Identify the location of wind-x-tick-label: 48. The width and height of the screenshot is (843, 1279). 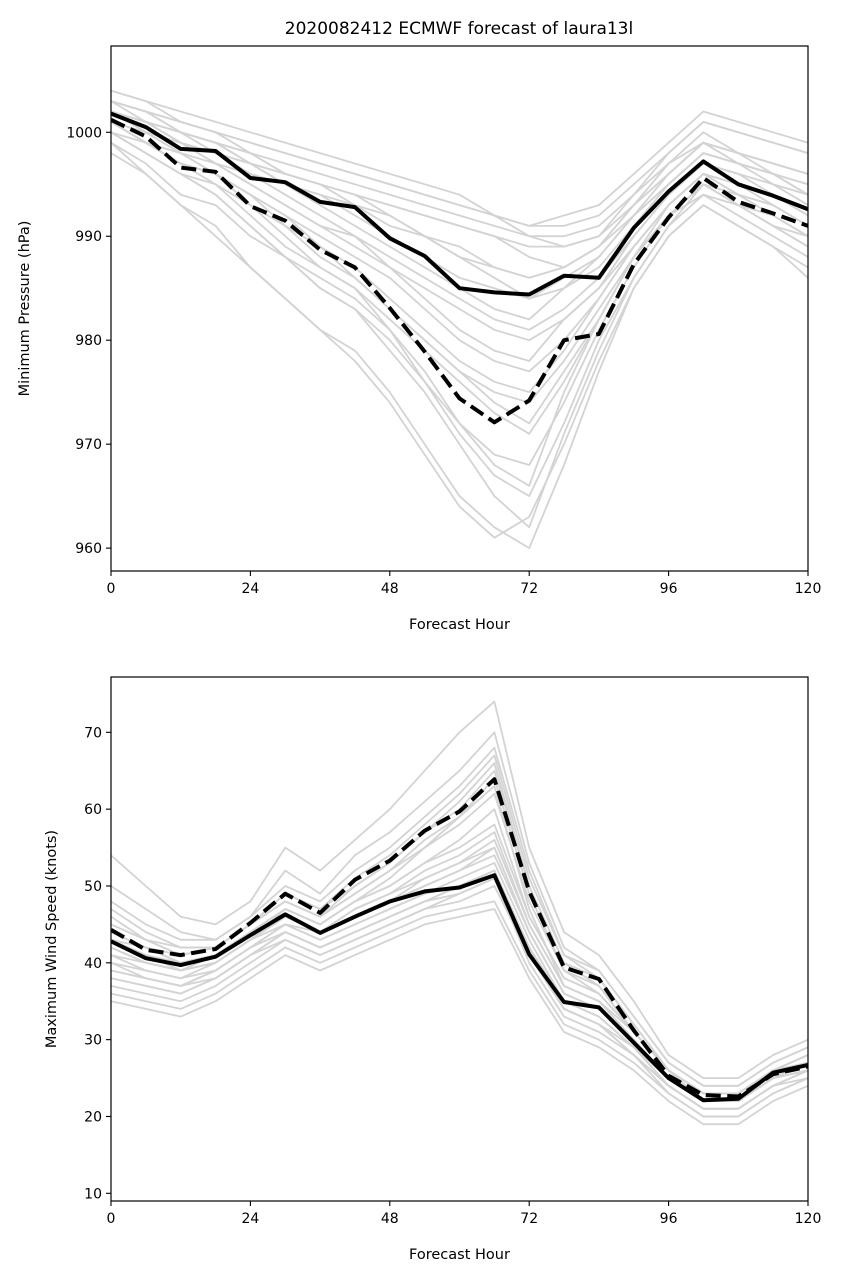
(390, 1219).